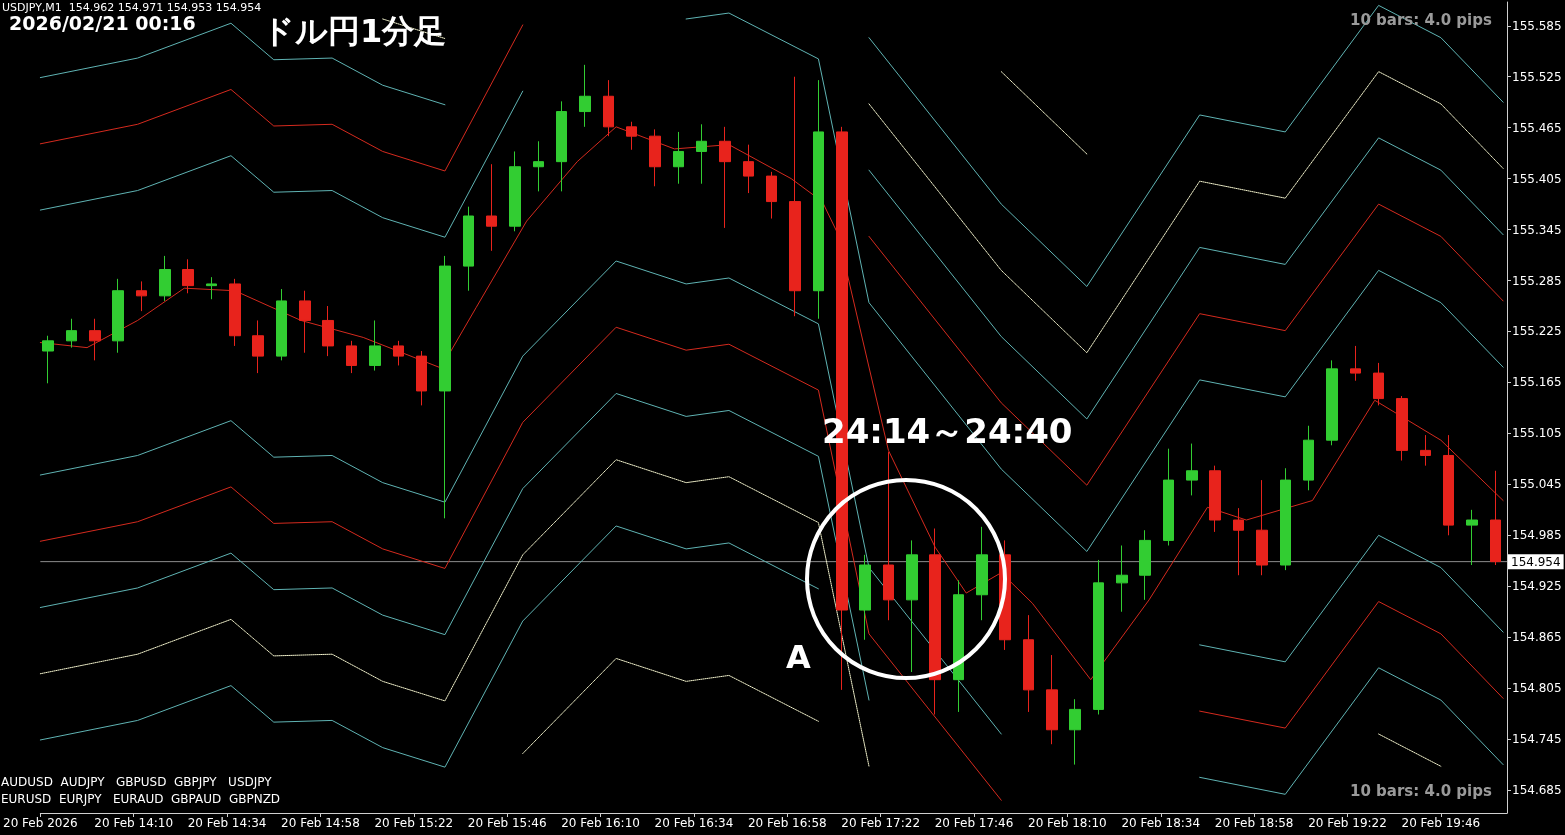 The width and height of the screenshot is (1565, 835). Describe the element at coordinates (694, 823) in the screenshot. I see `x-tick-label: 20 Feb 16:34` at that location.